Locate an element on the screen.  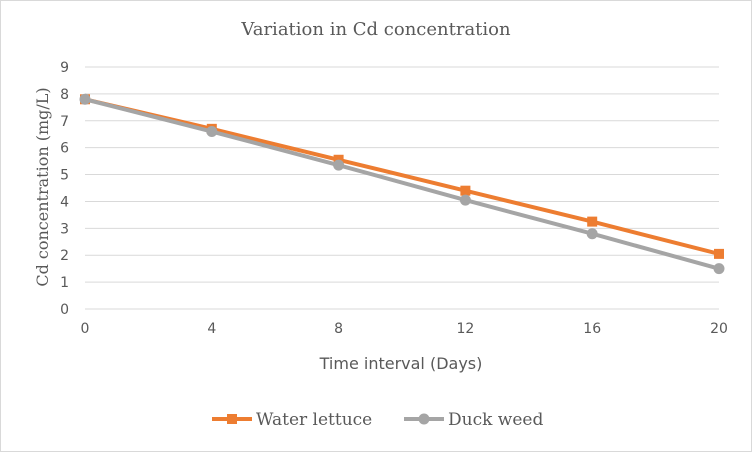
y-tick-label: 8 is located at coordinates (64, 95).